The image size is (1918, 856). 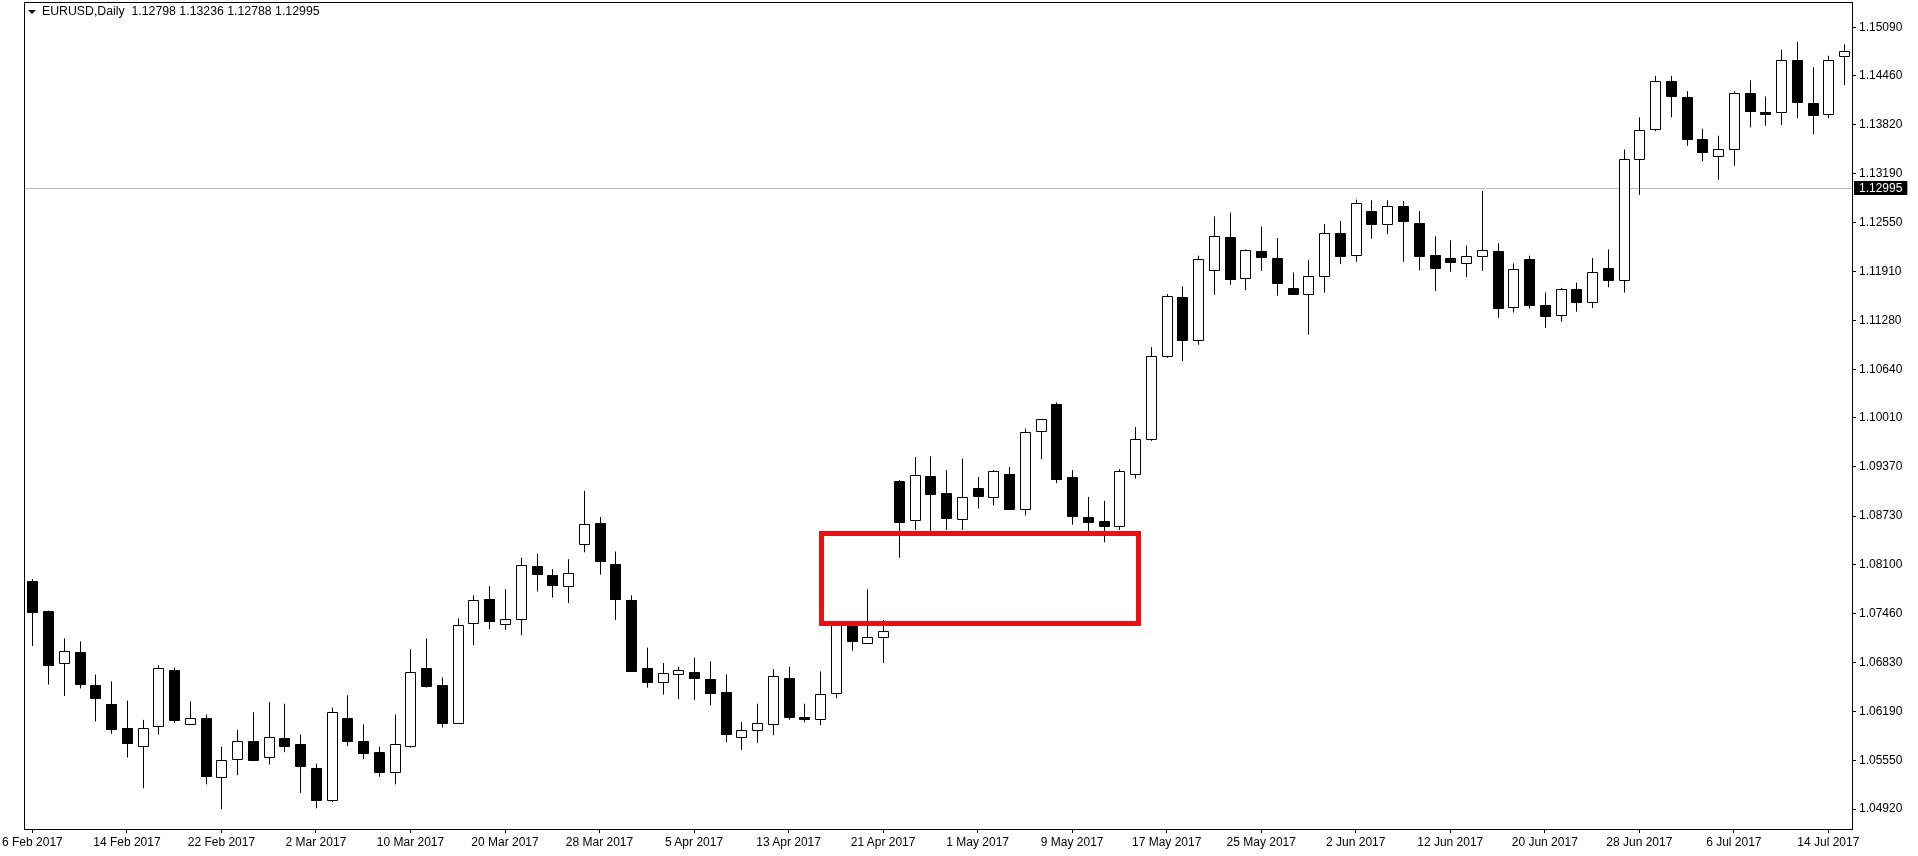 I want to click on x-tick-label: 6 Jul 2017, so click(x=1734, y=841).